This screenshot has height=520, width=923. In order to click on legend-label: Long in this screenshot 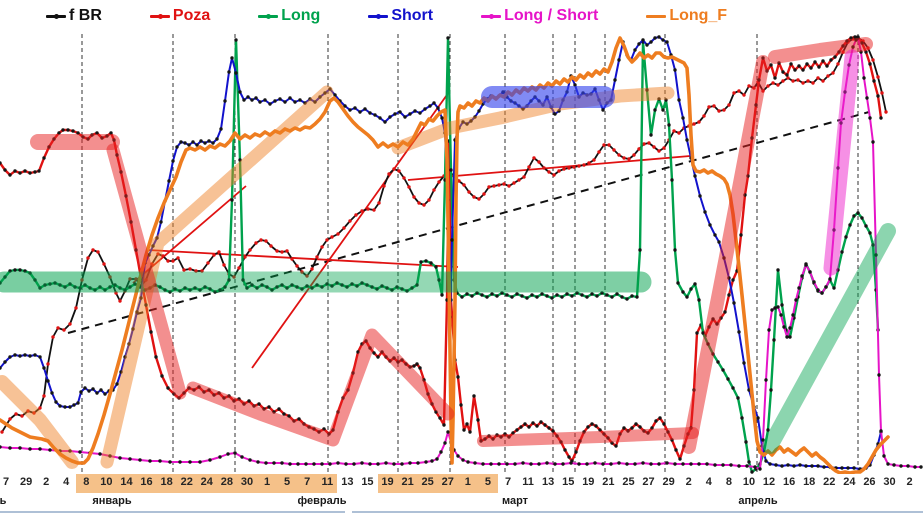, I will do `click(301, 15)`.